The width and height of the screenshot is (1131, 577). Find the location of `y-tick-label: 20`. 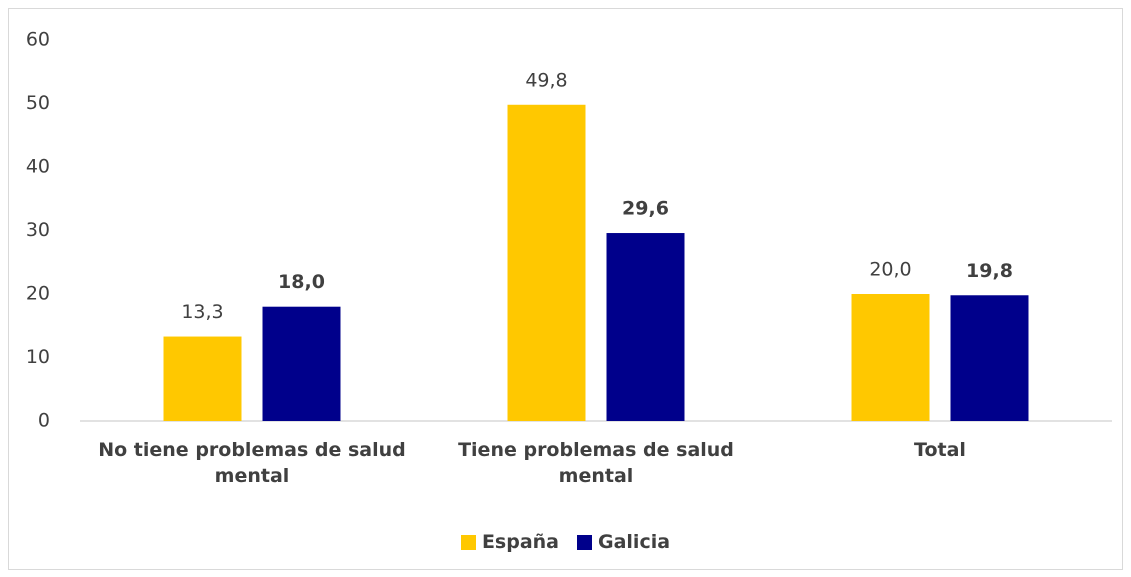

y-tick-label: 20 is located at coordinates (38, 294).